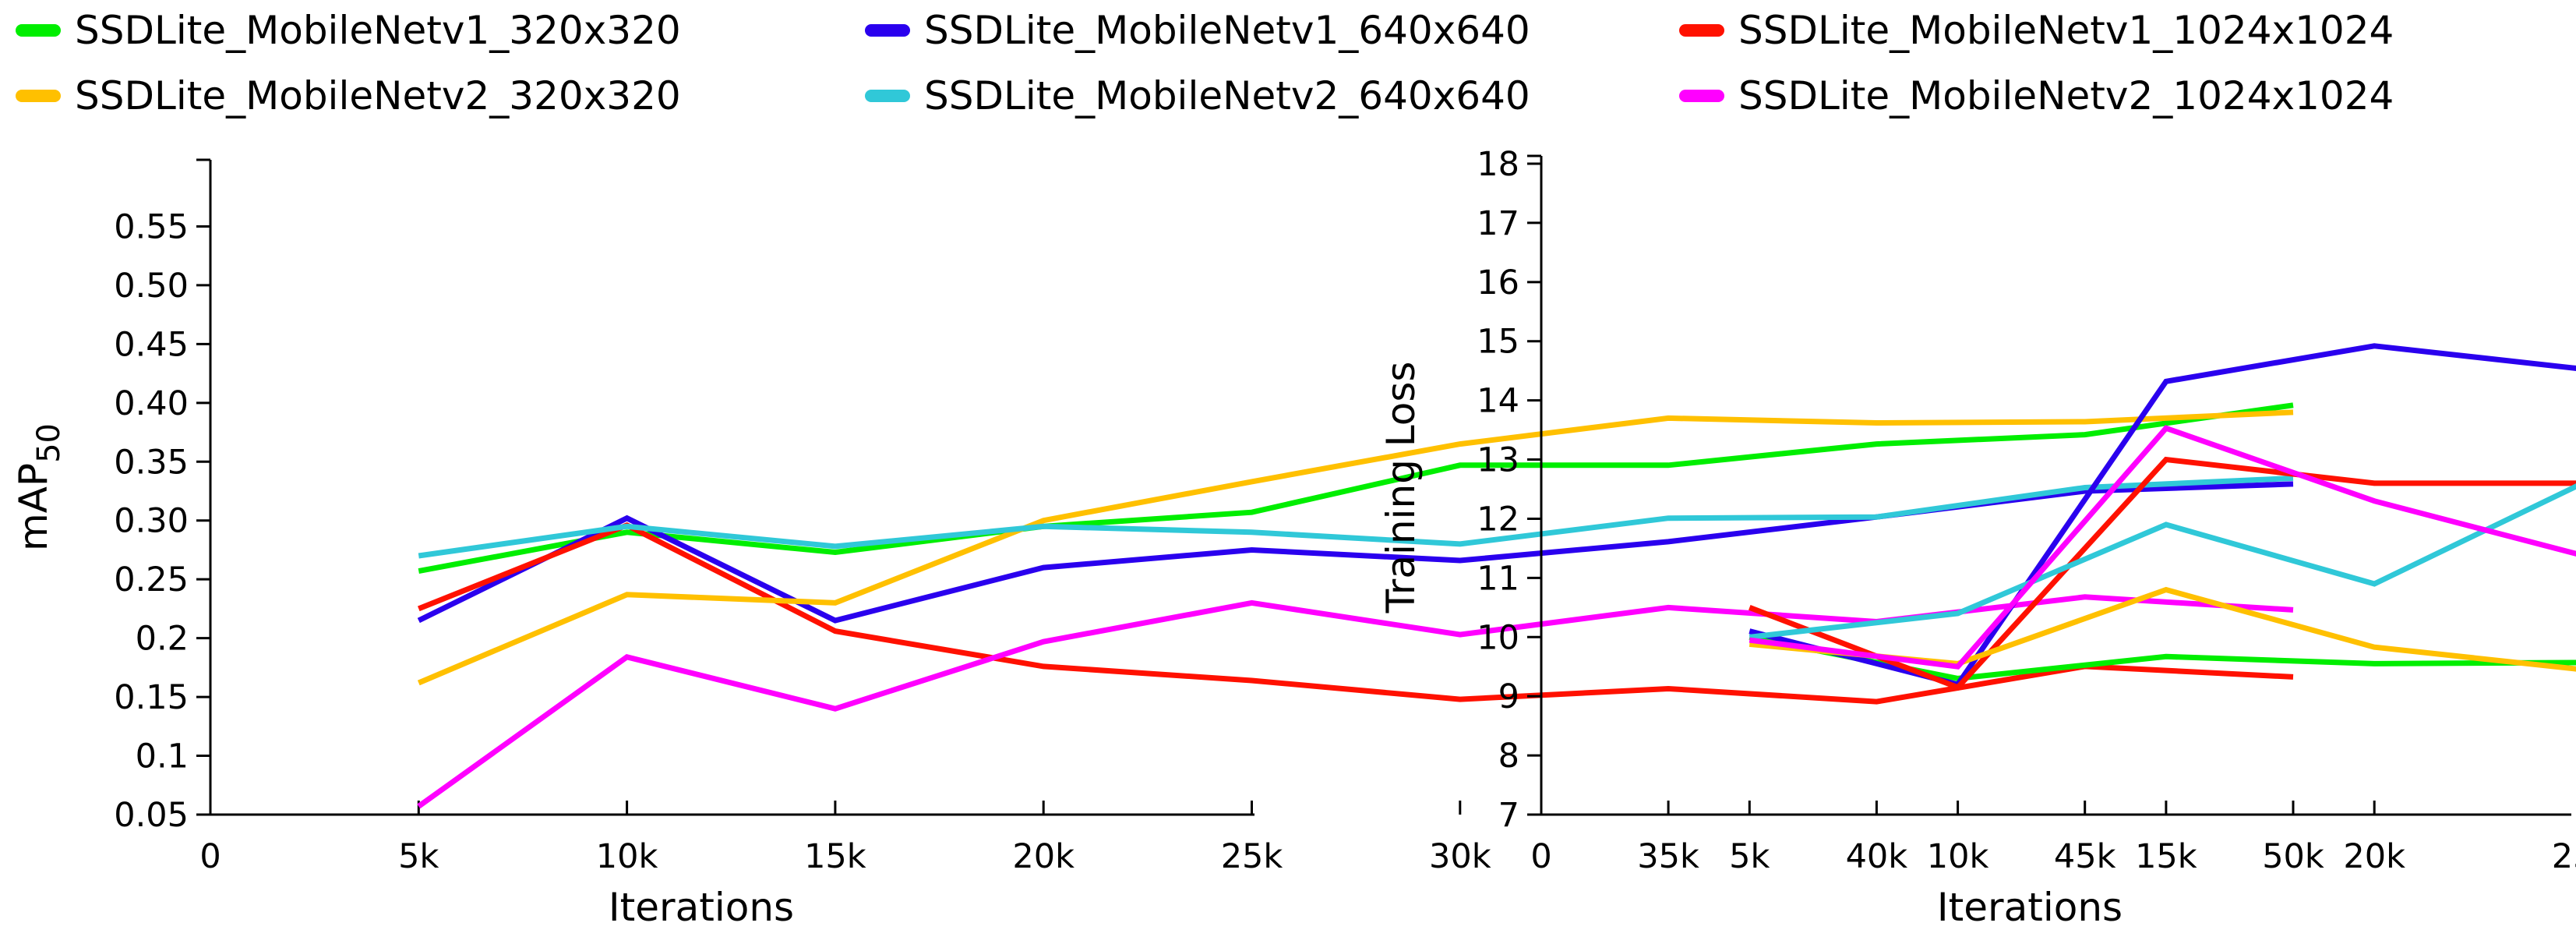 Image resolution: width=2576 pixels, height=944 pixels. Describe the element at coordinates (1508, 696) in the screenshot. I see `y-tick-label: 9` at that location.